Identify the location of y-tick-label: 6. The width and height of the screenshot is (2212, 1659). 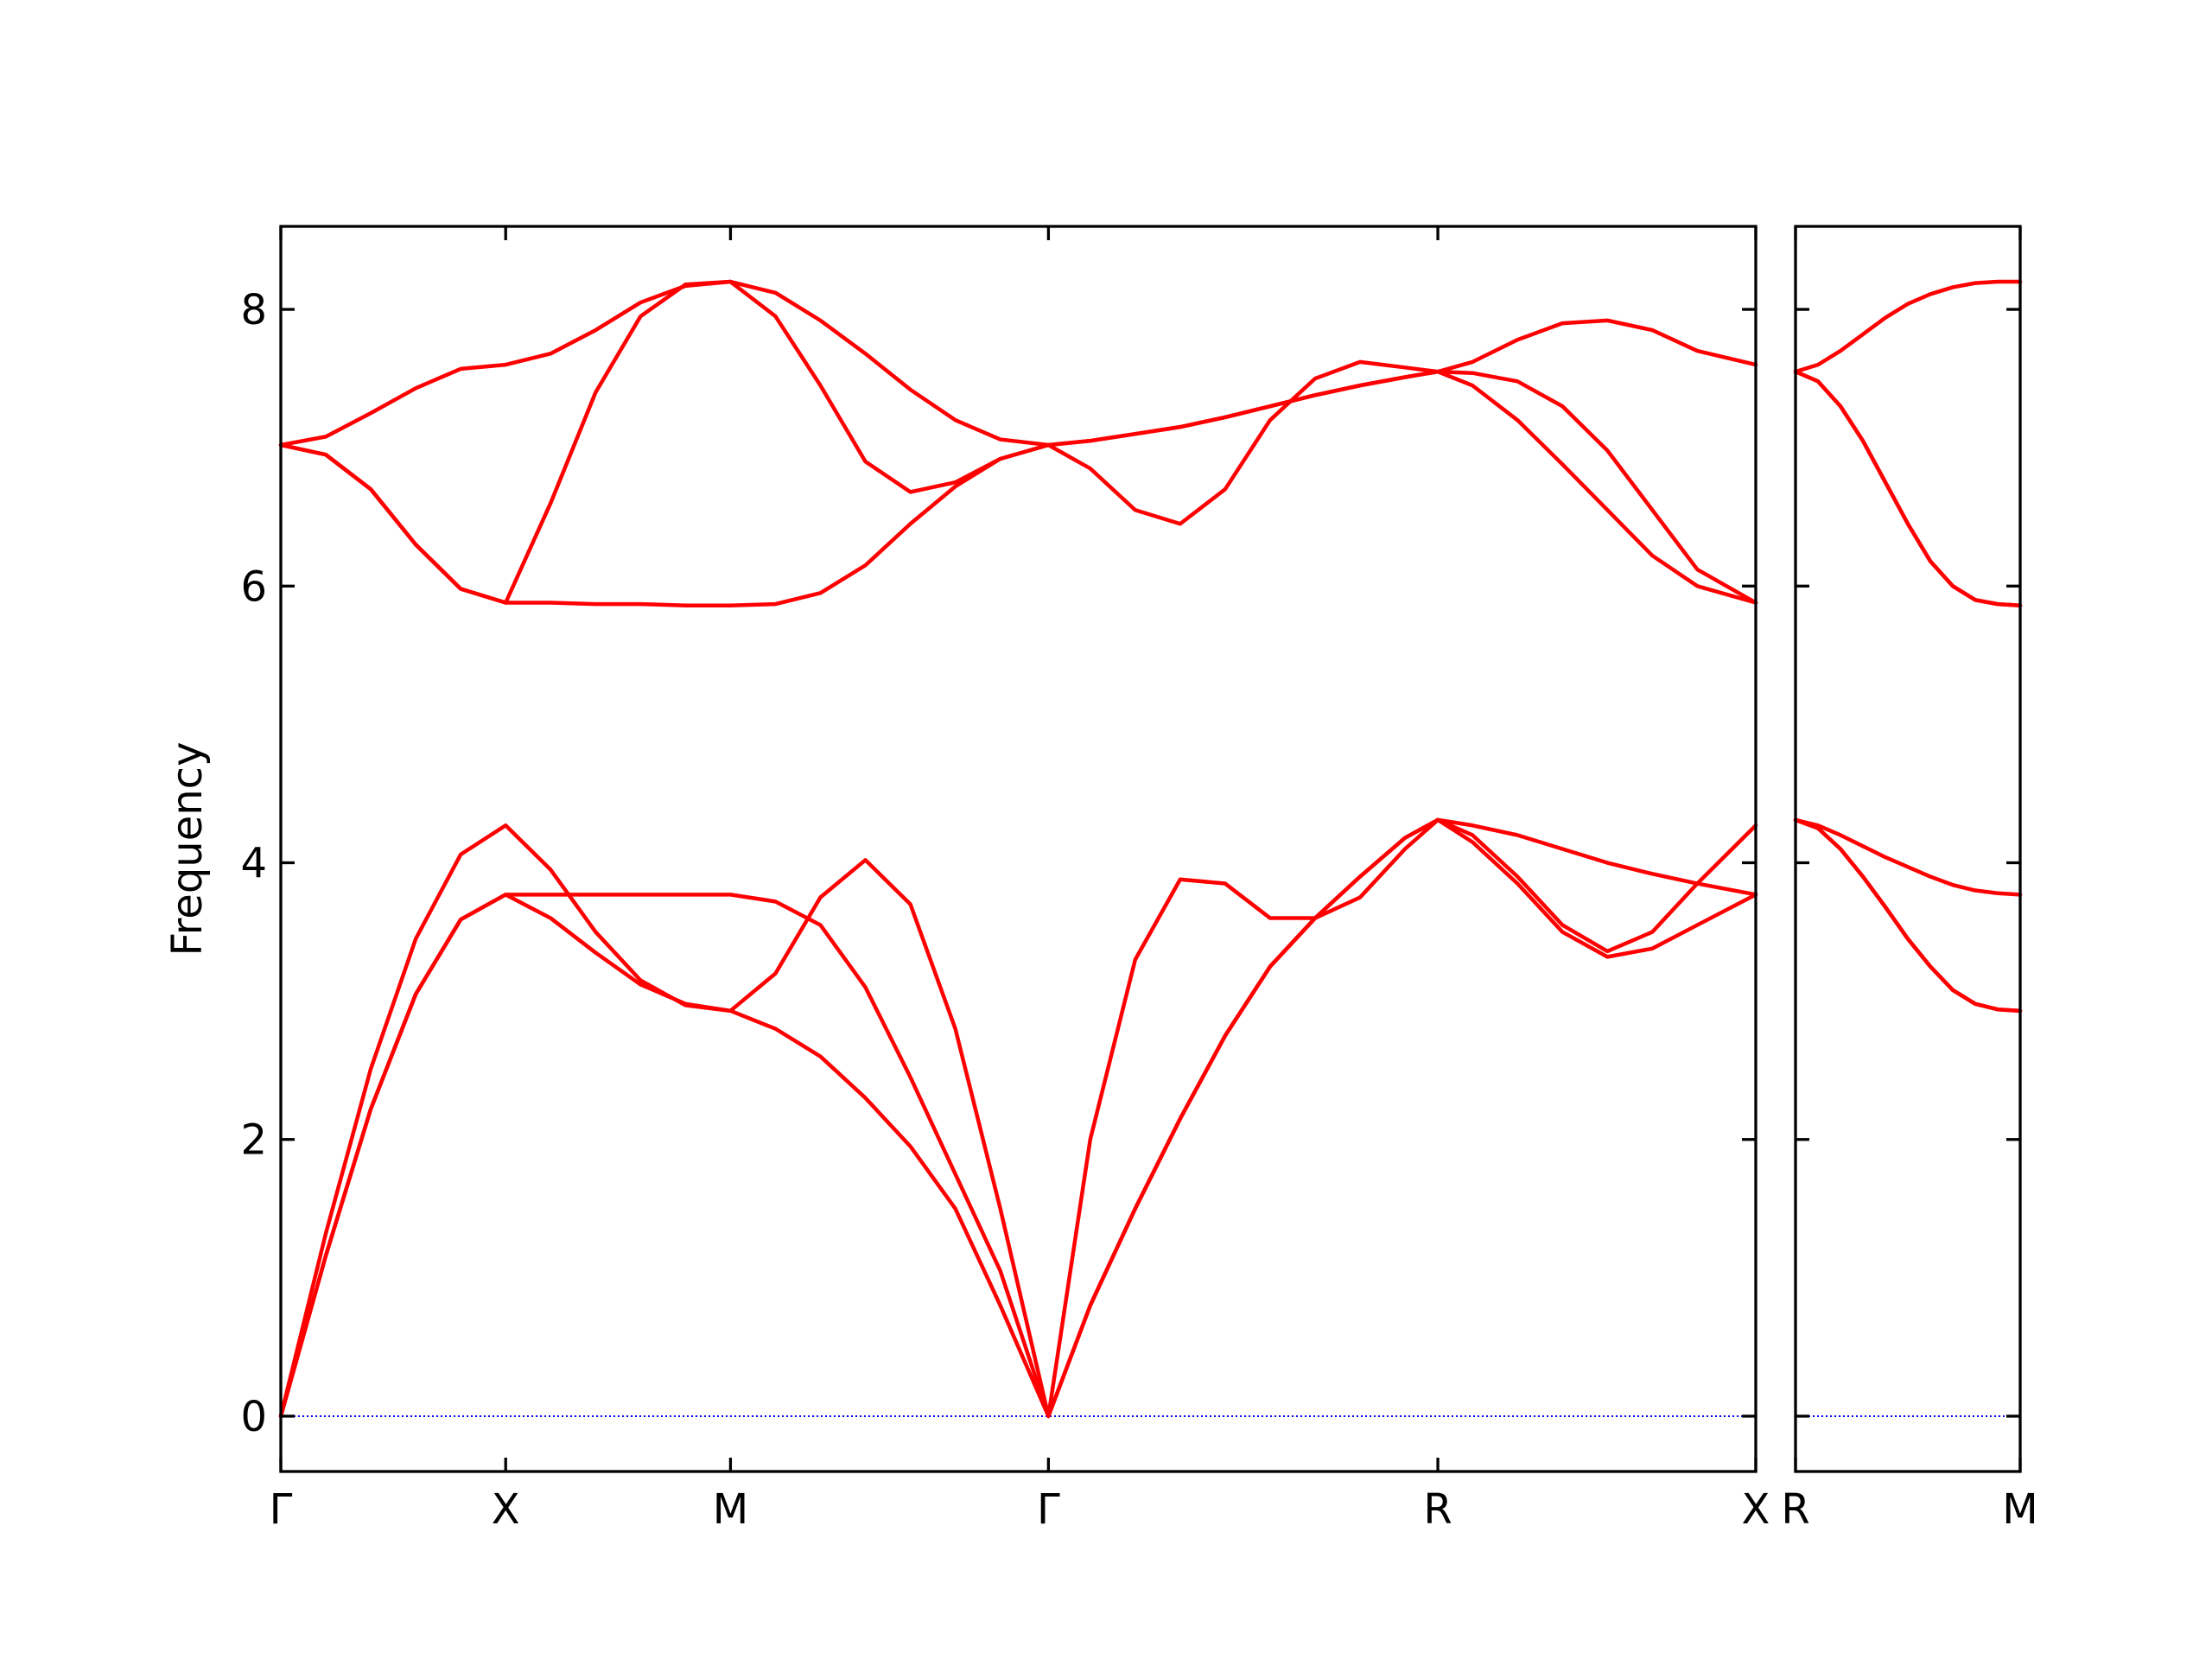
(253, 587).